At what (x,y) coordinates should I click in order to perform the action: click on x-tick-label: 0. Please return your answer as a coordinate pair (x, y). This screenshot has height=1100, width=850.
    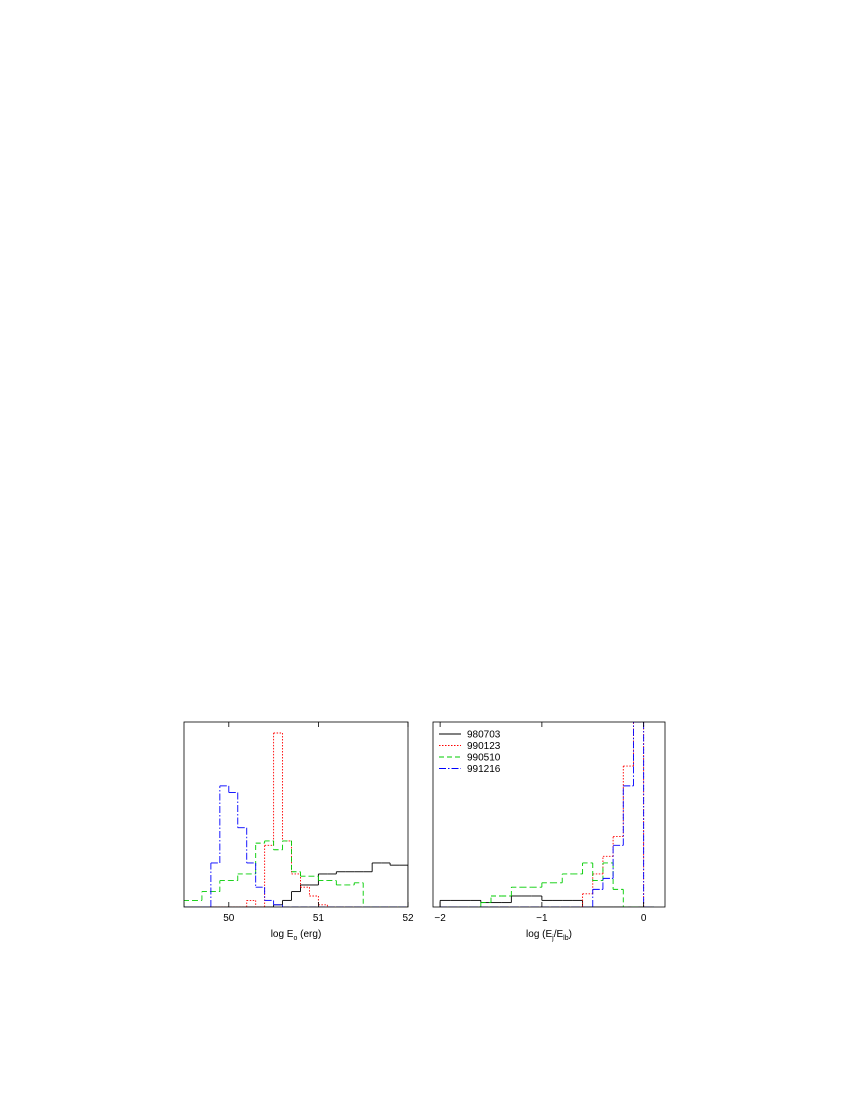
    Looking at the image, I should click on (644, 918).